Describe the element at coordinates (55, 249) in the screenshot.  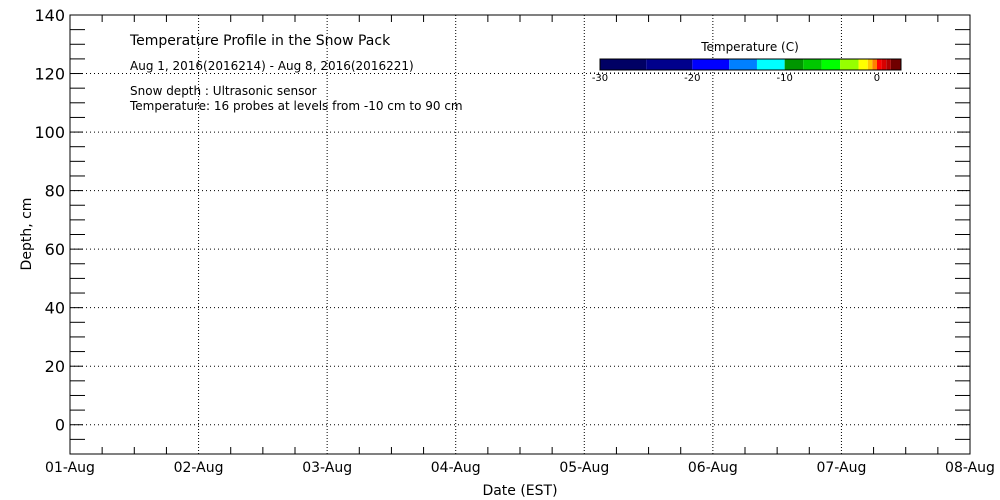
I see `y-tick-label: 60` at that location.